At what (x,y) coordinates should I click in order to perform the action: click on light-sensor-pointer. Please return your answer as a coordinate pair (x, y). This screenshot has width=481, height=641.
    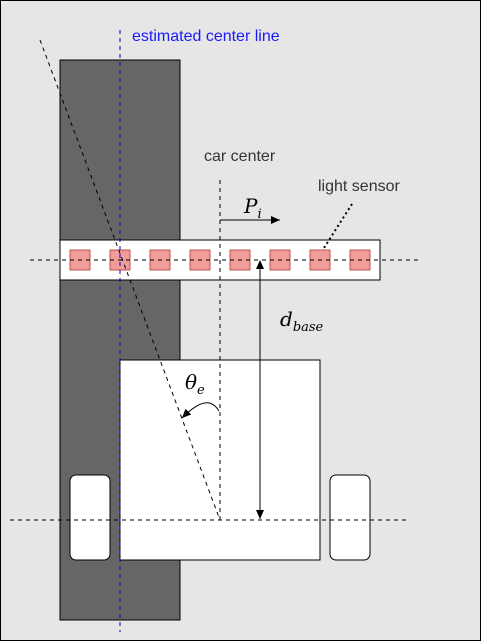
    Looking at the image, I should click on (338, 226).